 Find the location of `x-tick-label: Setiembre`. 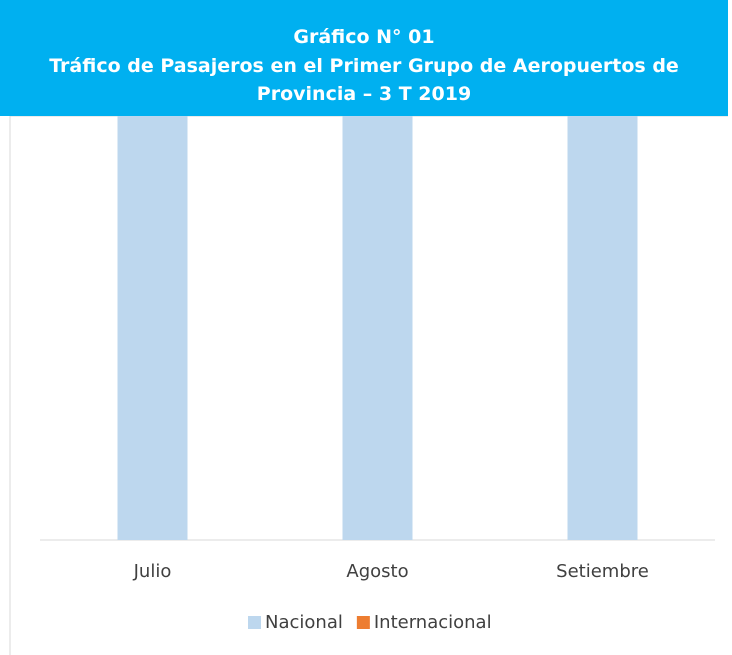

x-tick-label: Setiembre is located at coordinates (602, 571).